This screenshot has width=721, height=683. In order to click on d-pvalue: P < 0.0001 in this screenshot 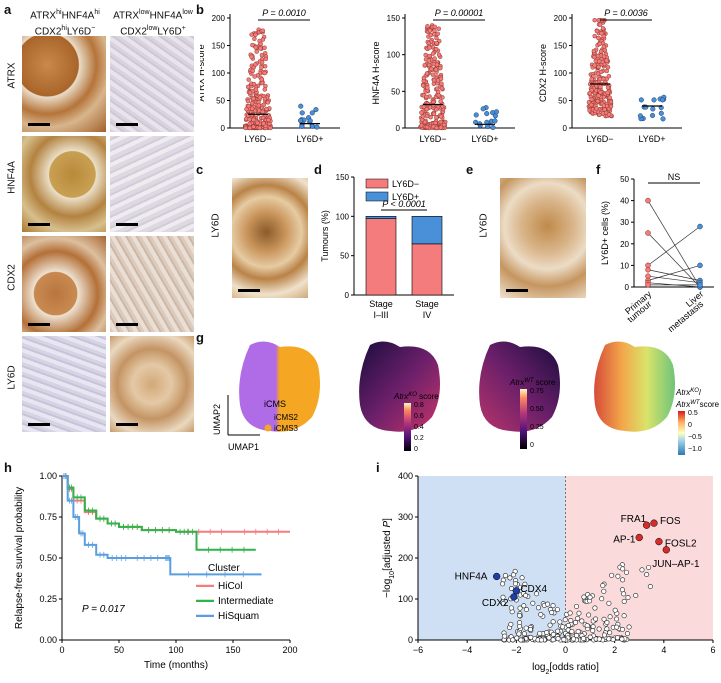, I will do `click(403, 204)`.